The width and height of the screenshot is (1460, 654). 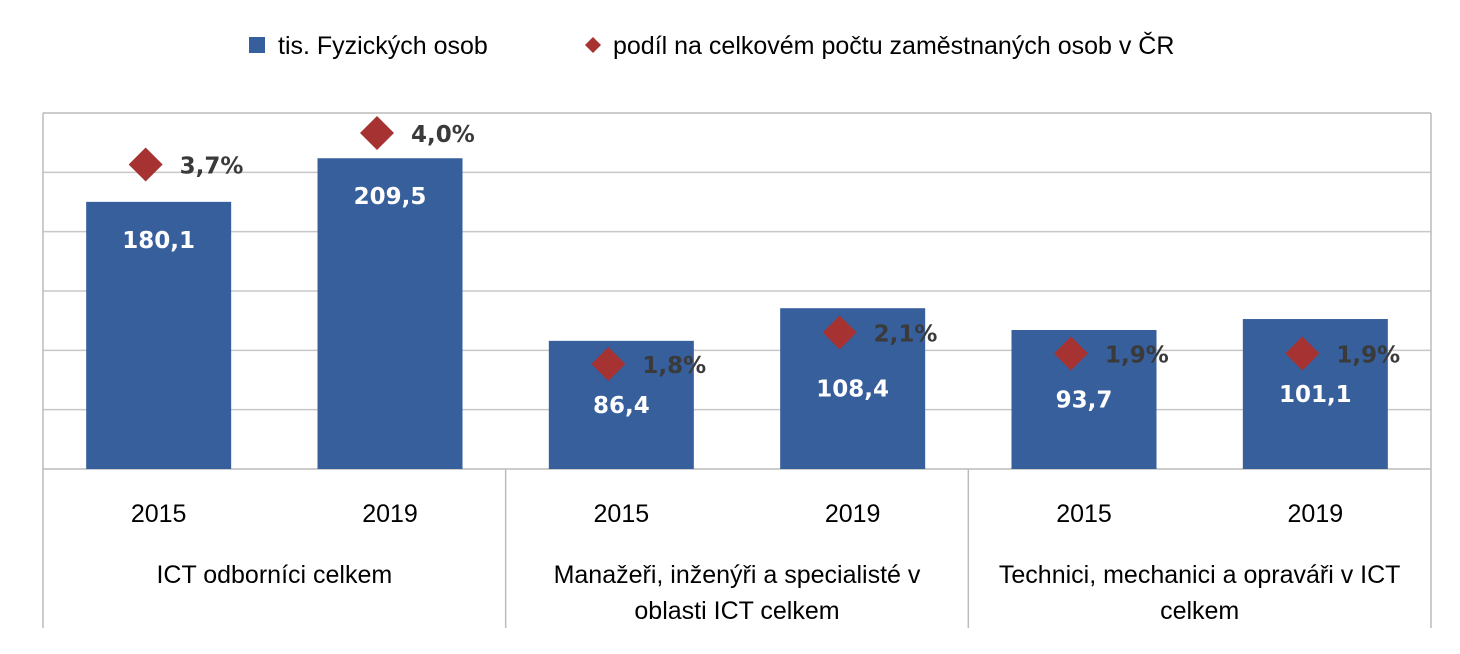 I want to click on year-tick-label-1: 2019, so click(x=390, y=514).